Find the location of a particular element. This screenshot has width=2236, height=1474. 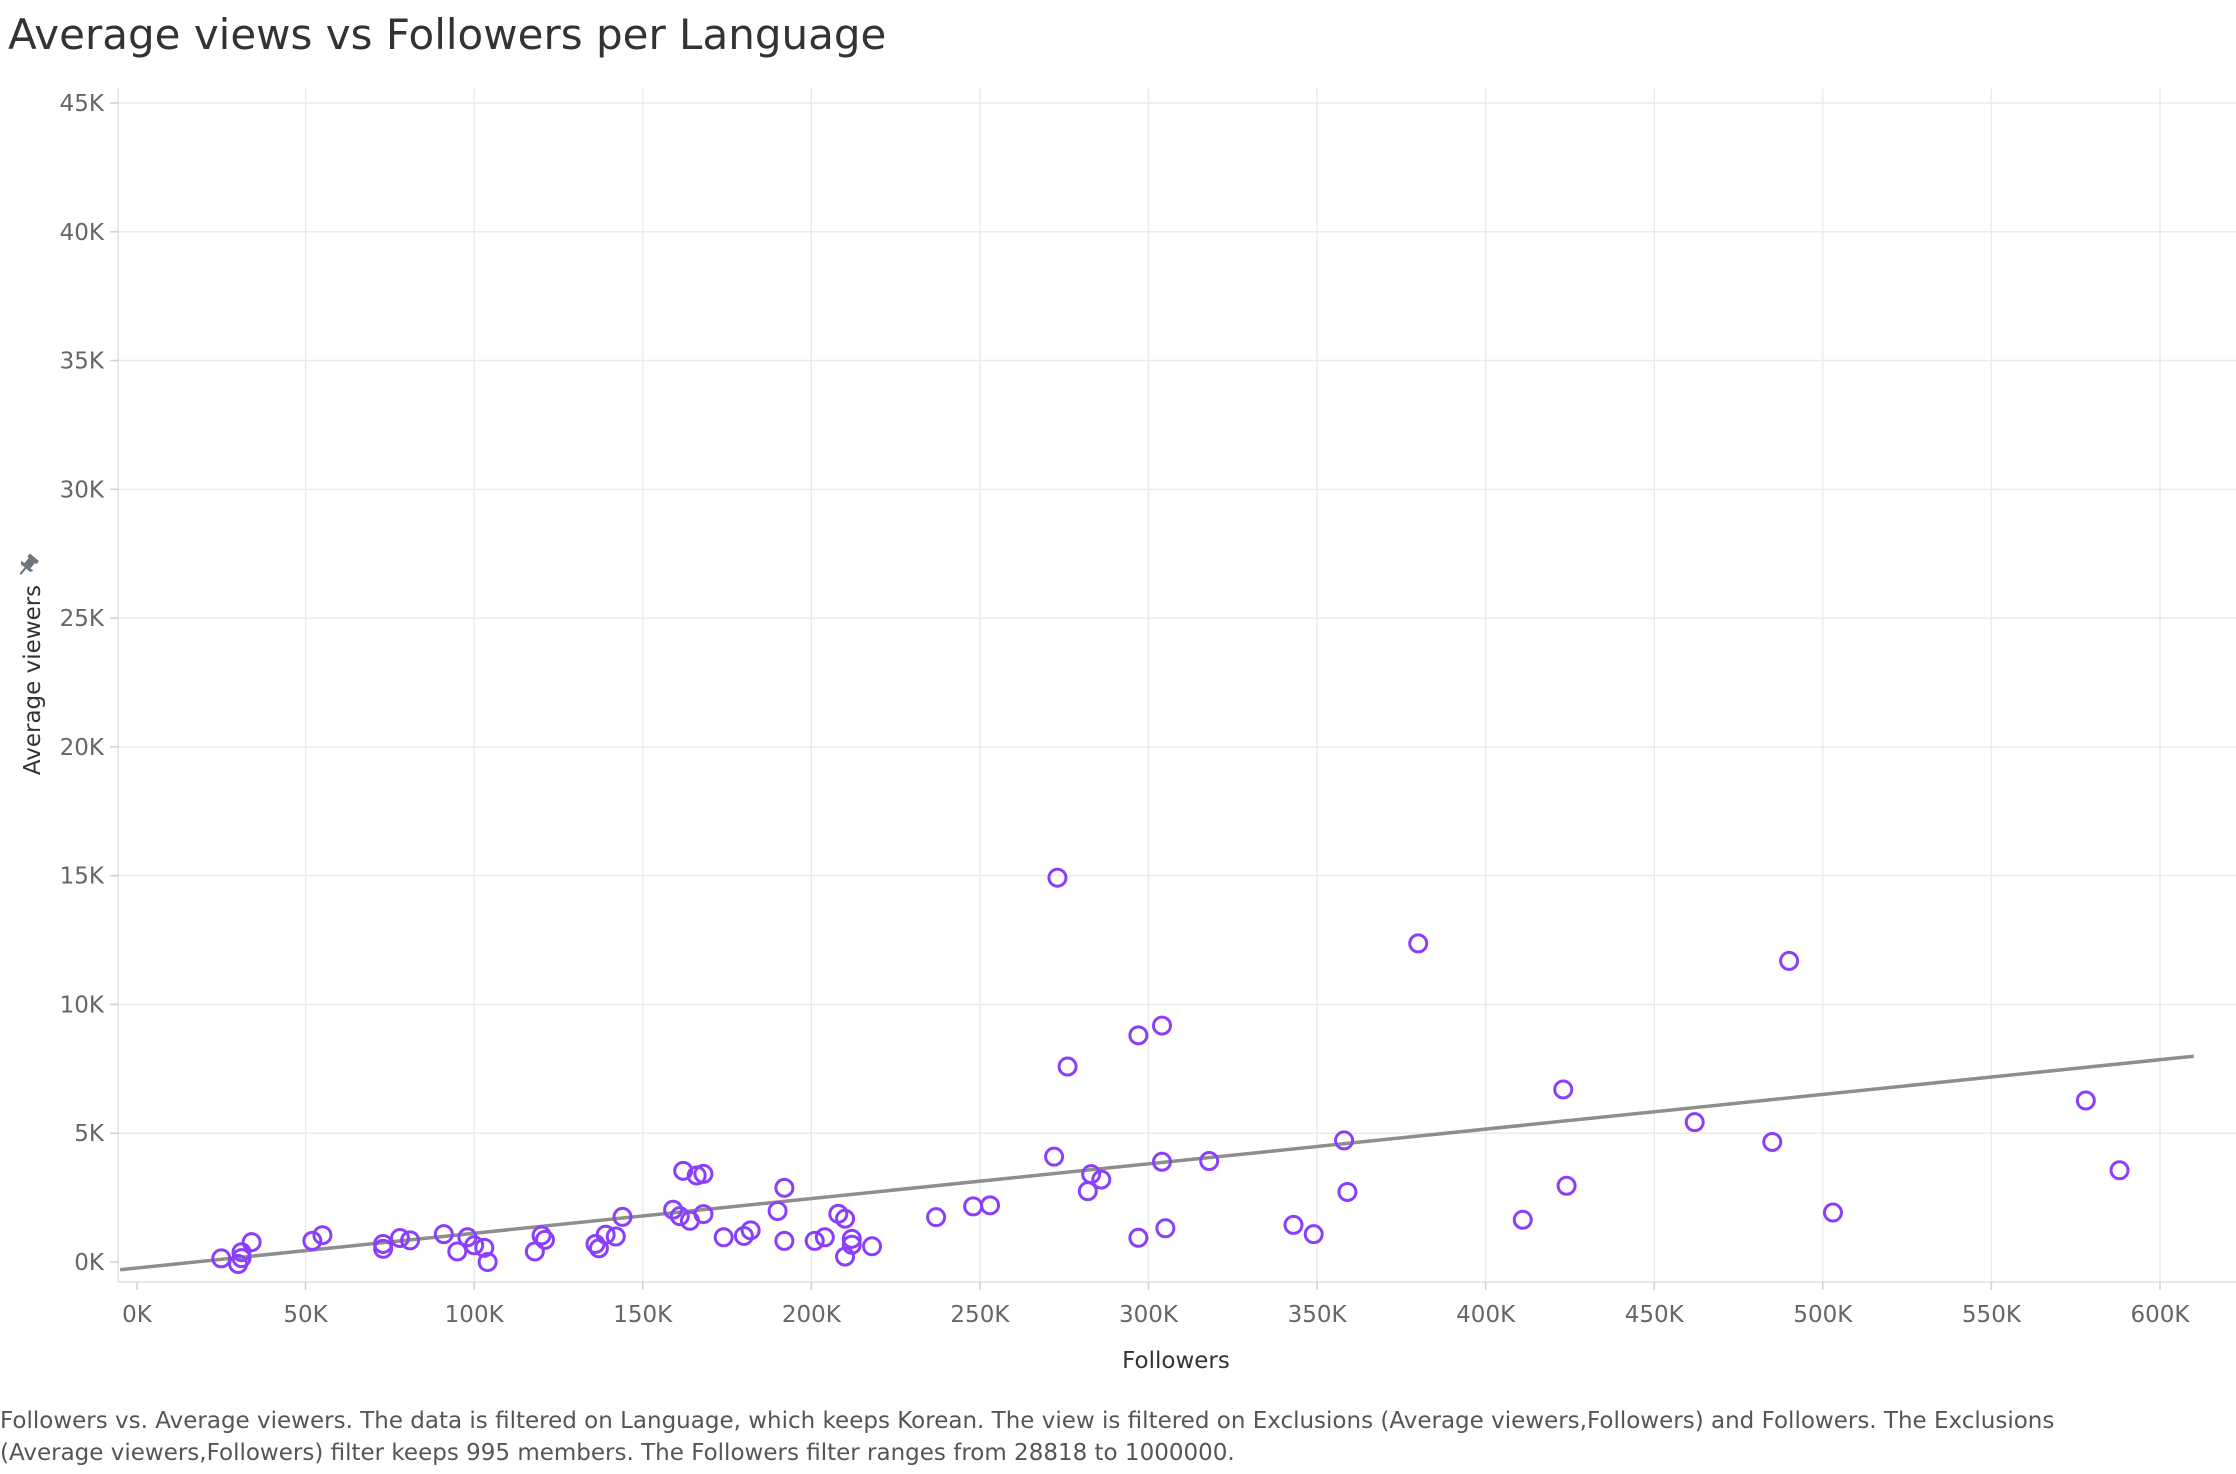

x-tick-label: 450K is located at coordinates (1655, 1315).